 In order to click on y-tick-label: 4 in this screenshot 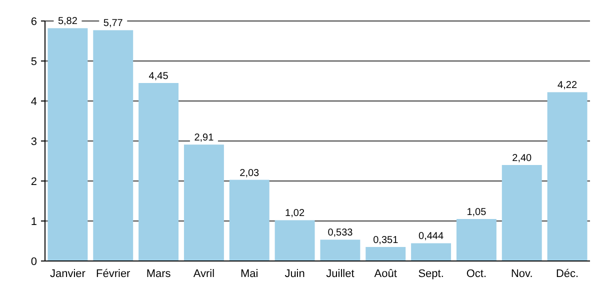, I will do `click(33, 102)`.